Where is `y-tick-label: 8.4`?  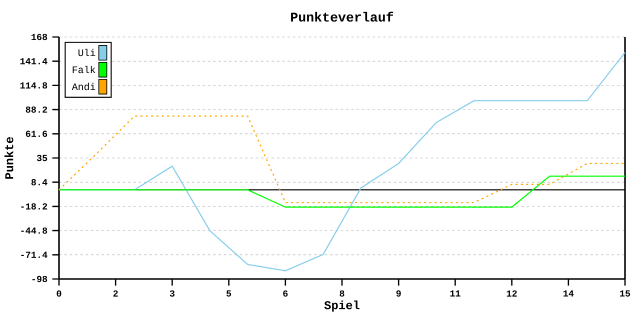
y-tick-label: 8.4 is located at coordinates (39, 182).